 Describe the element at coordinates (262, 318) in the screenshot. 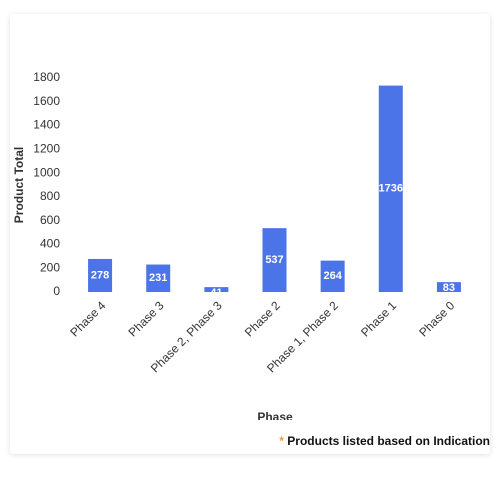

I see `x-tick-label: Phase 2` at that location.